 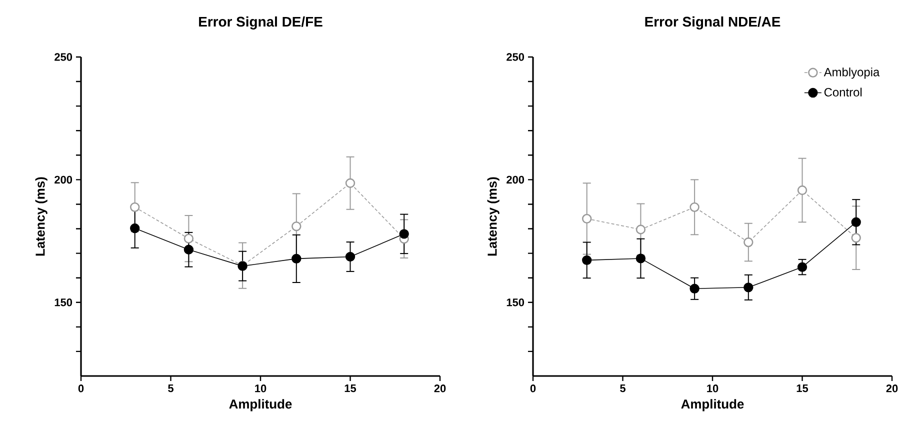 What do you see at coordinates (843, 92) in the screenshot?
I see `legend-label: Control` at bounding box center [843, 92].